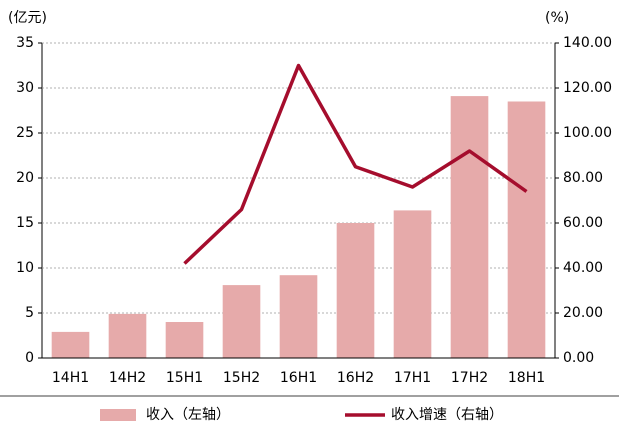  What do you see at coordinates (587, 43) in the screenshot?
I see `y2-tick-label: 140.00` at bounding box center [587, 43].